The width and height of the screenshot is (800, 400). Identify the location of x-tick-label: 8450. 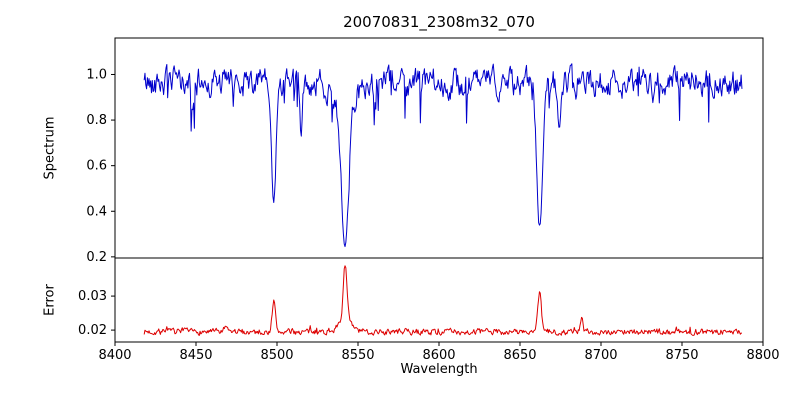
(195, 355).